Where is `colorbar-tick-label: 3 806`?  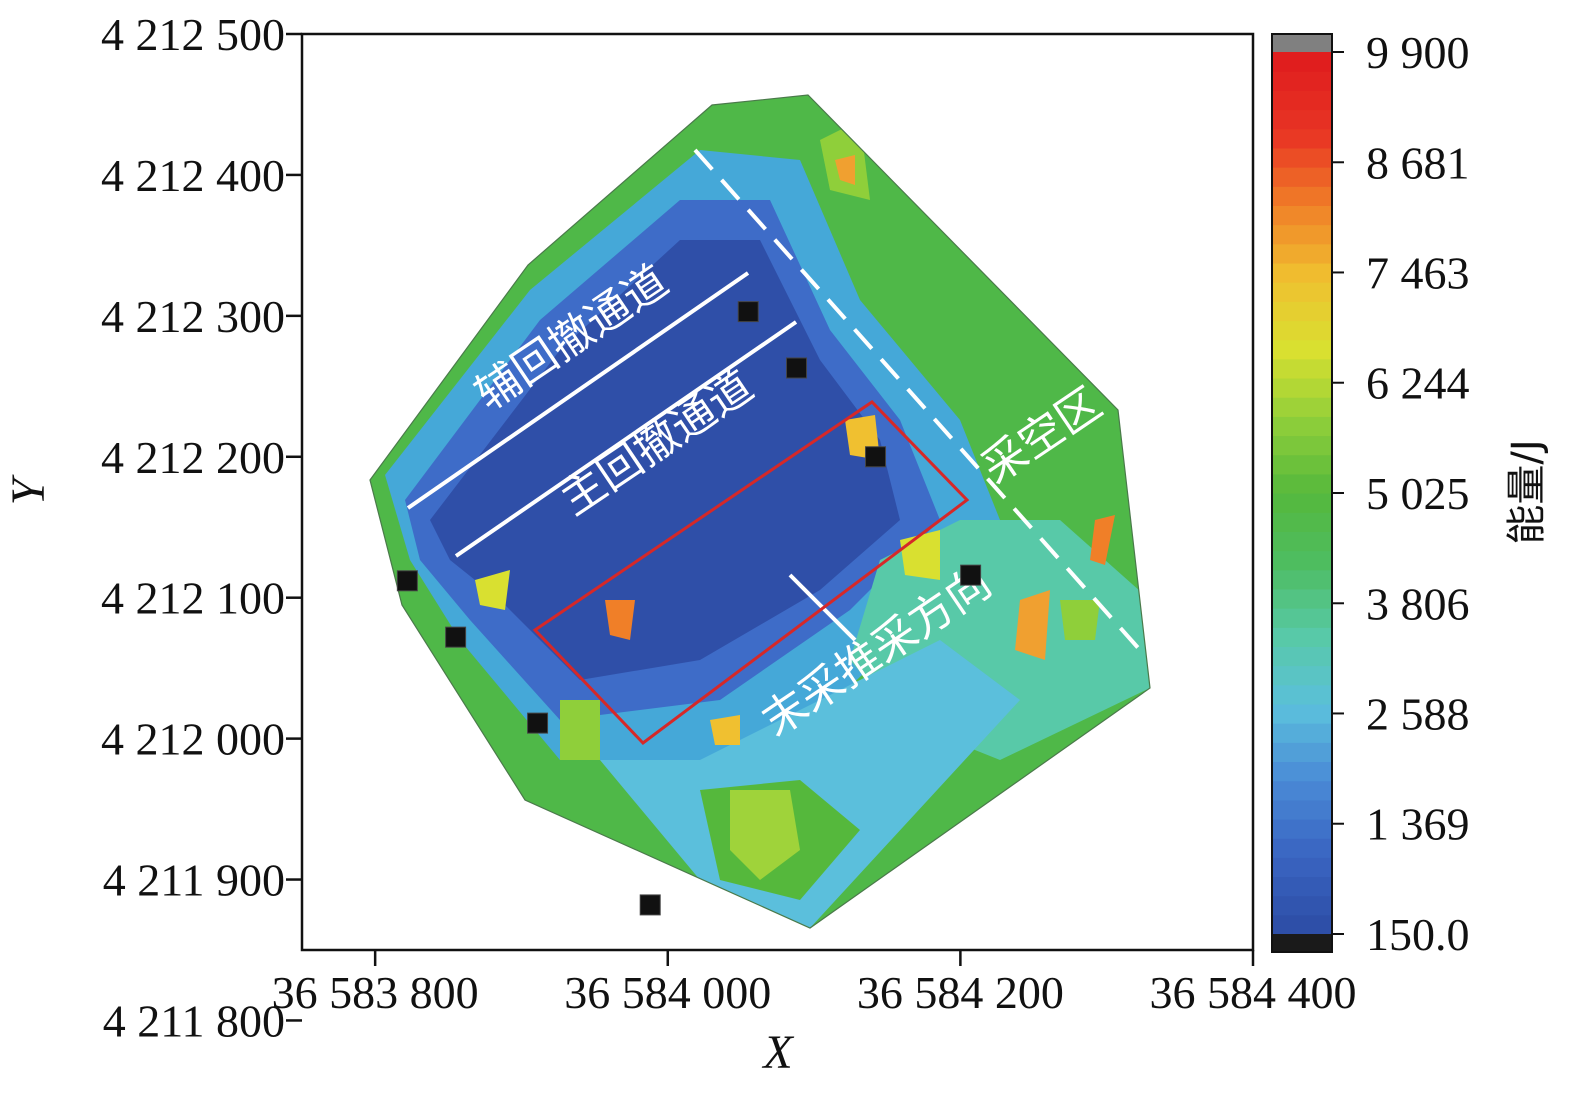 colorbar-tick-label: 3 806 is located at coordinates (1418, 603).